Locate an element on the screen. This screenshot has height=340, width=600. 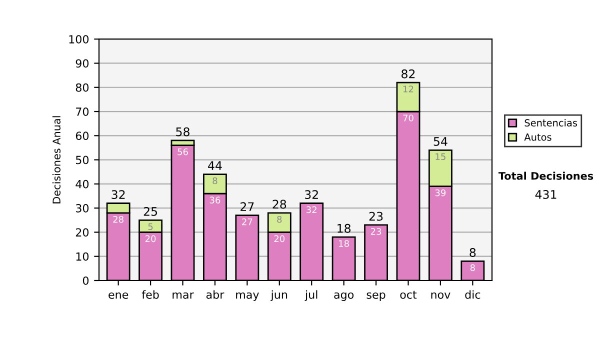
y-tick-label: 100 is located at coordinates (79, 39).